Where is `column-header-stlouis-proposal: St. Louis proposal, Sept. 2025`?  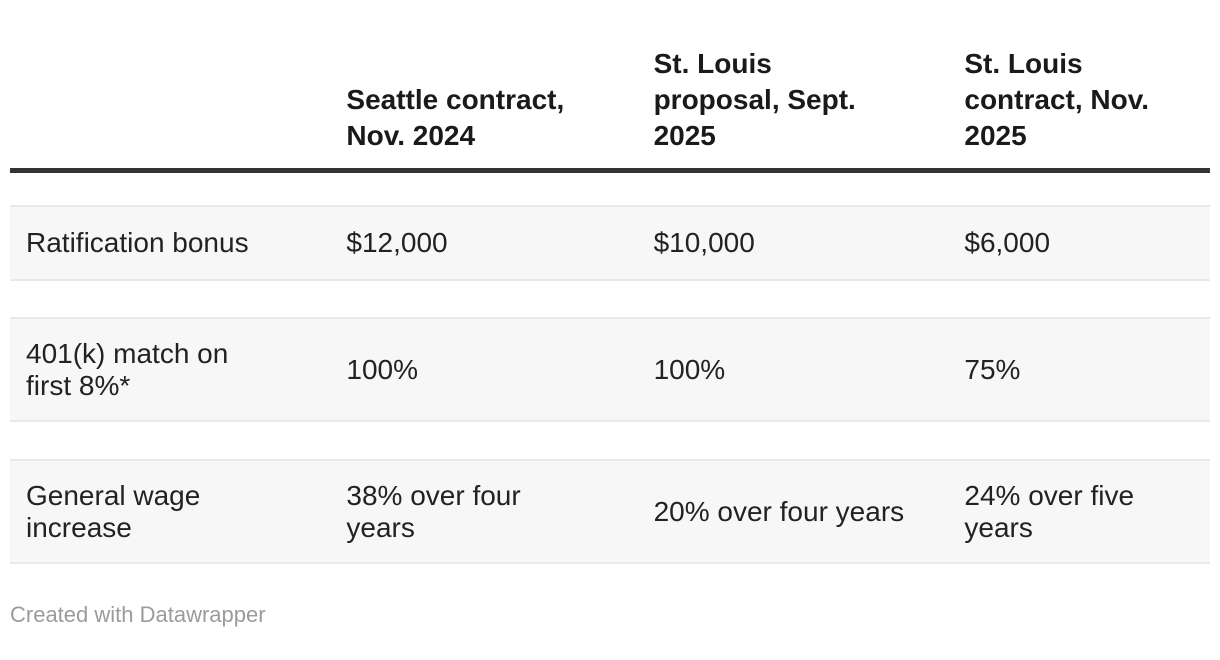
column-header-stlouis-proposal: St. Louis proposal, Sept. 2025 is located at coordinates (793, 86).